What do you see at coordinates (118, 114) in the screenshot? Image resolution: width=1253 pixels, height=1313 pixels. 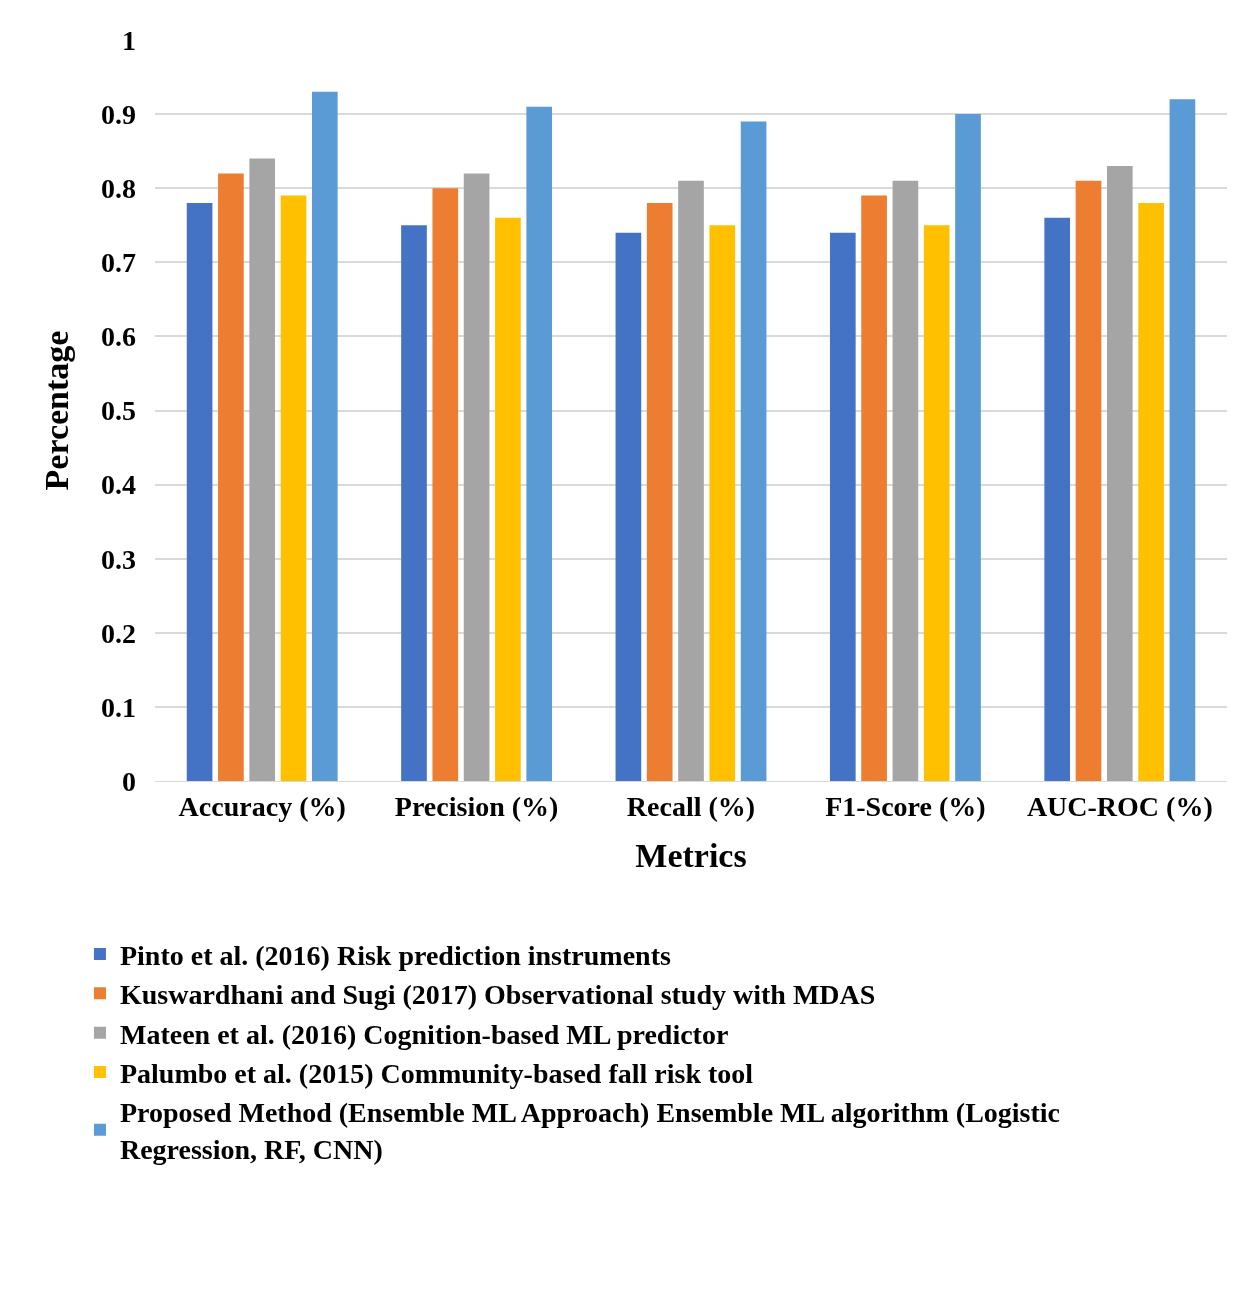 I see `y-tick-label: 0.9` at bounding box center [118, 114].